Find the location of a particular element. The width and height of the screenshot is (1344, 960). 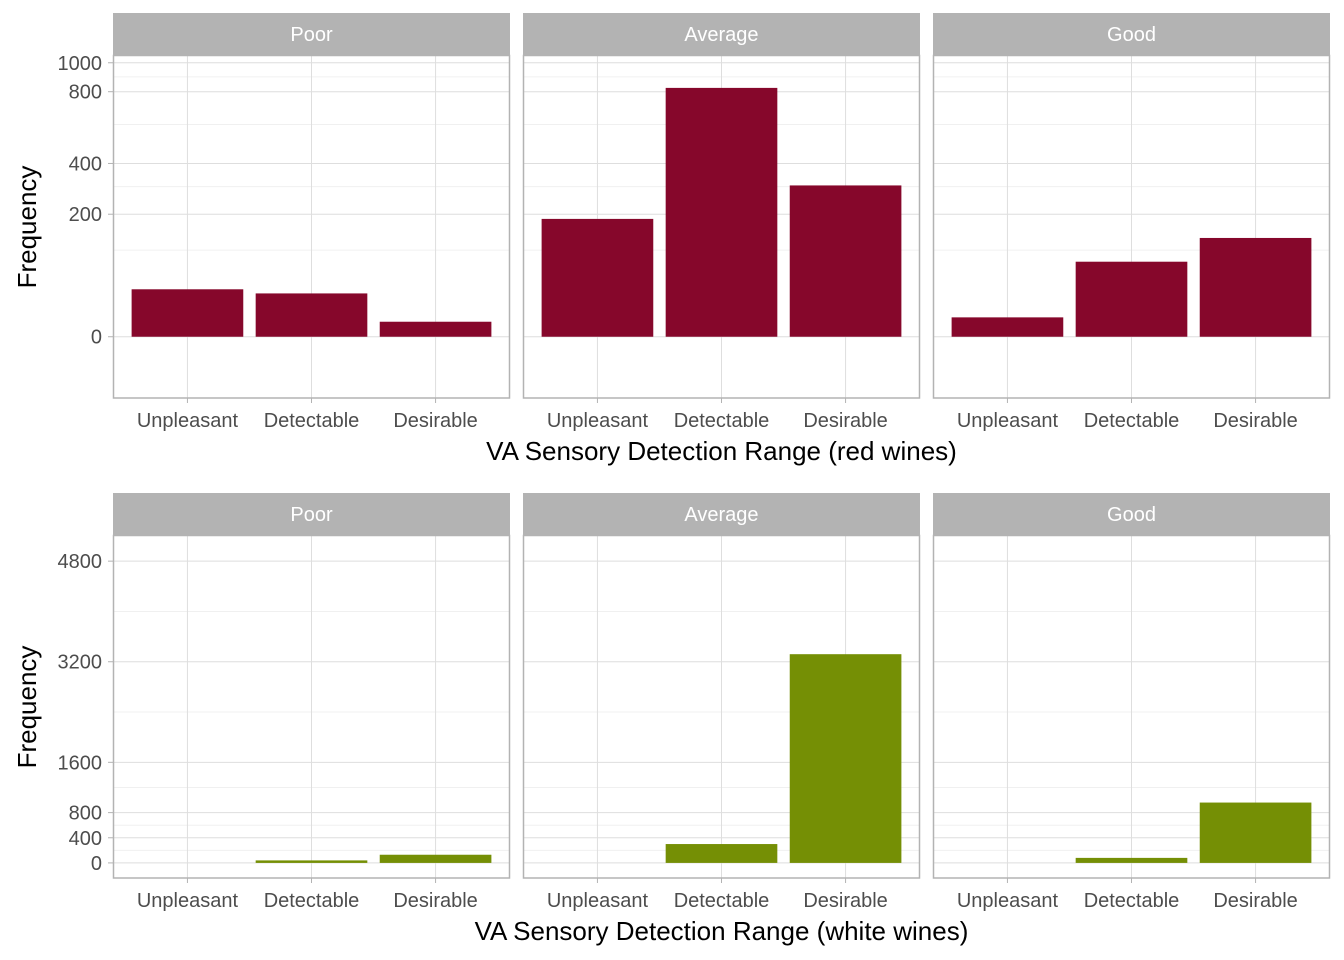

y-tick-label: 1000 is located at coordinates (80, 64).